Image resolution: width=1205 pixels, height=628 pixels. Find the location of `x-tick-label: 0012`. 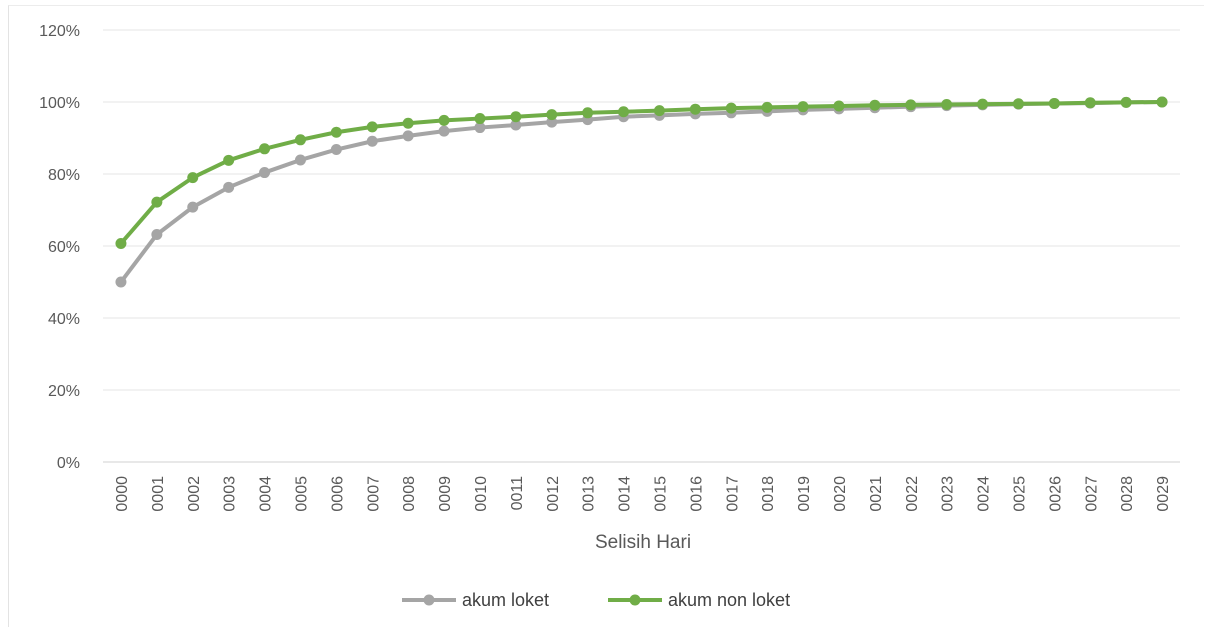

x-tick-label: 0012 is located at coordinates (553, 494).